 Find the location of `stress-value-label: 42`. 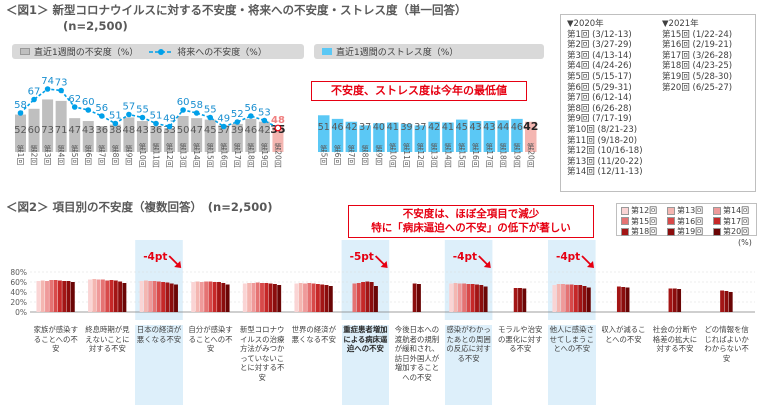

stress-value-label: 42 is located at coordinates (434, 127).